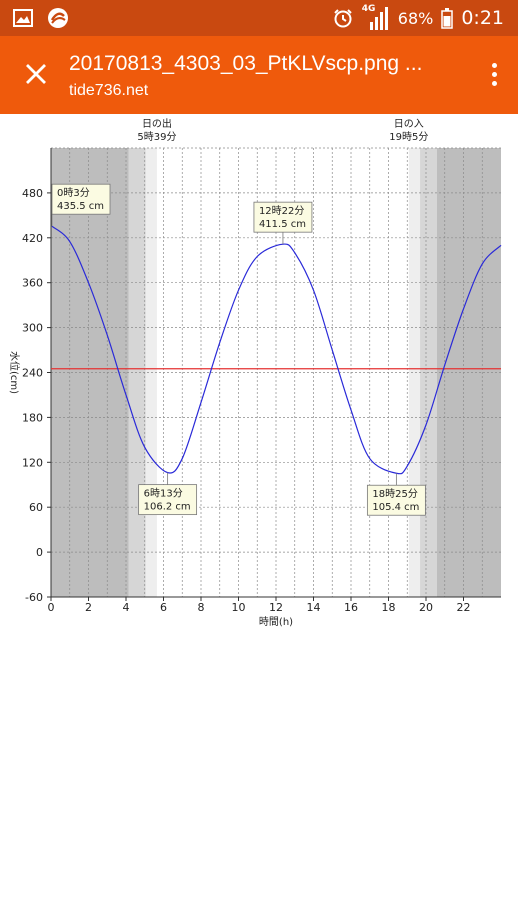 This screenshot has width=518, height=920. I want to click on x-tick-label: 8, so click(201, 607).